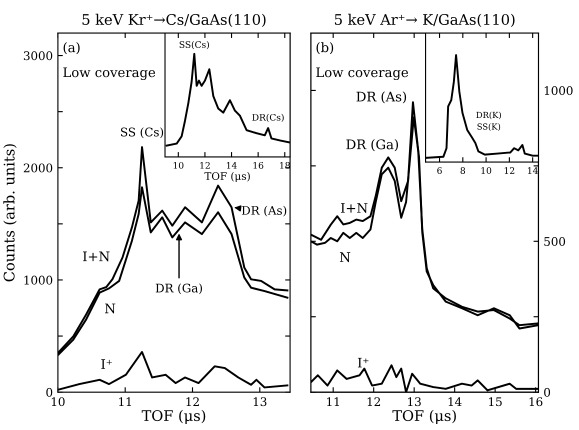 The width and height of the screenshot is (579, 430). I want to click on annotation: SS (Cs), so click(142, 132).